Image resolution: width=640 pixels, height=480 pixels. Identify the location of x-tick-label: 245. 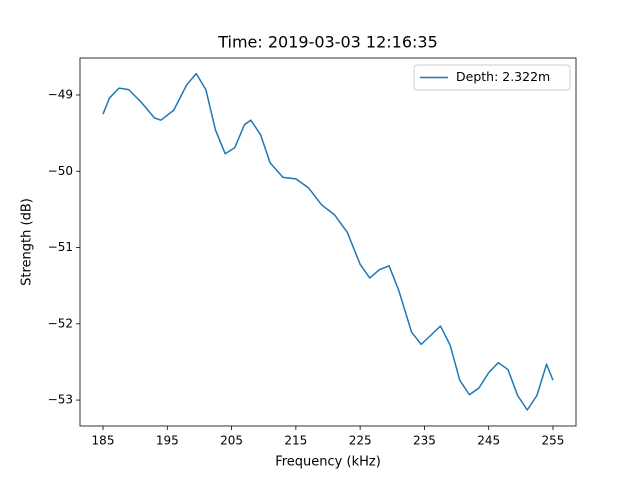
(488, 441).